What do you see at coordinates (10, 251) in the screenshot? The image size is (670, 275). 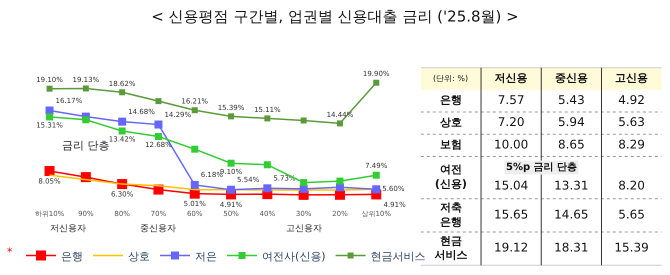 I see `legend-title: *` at bounding box center [10, 251].